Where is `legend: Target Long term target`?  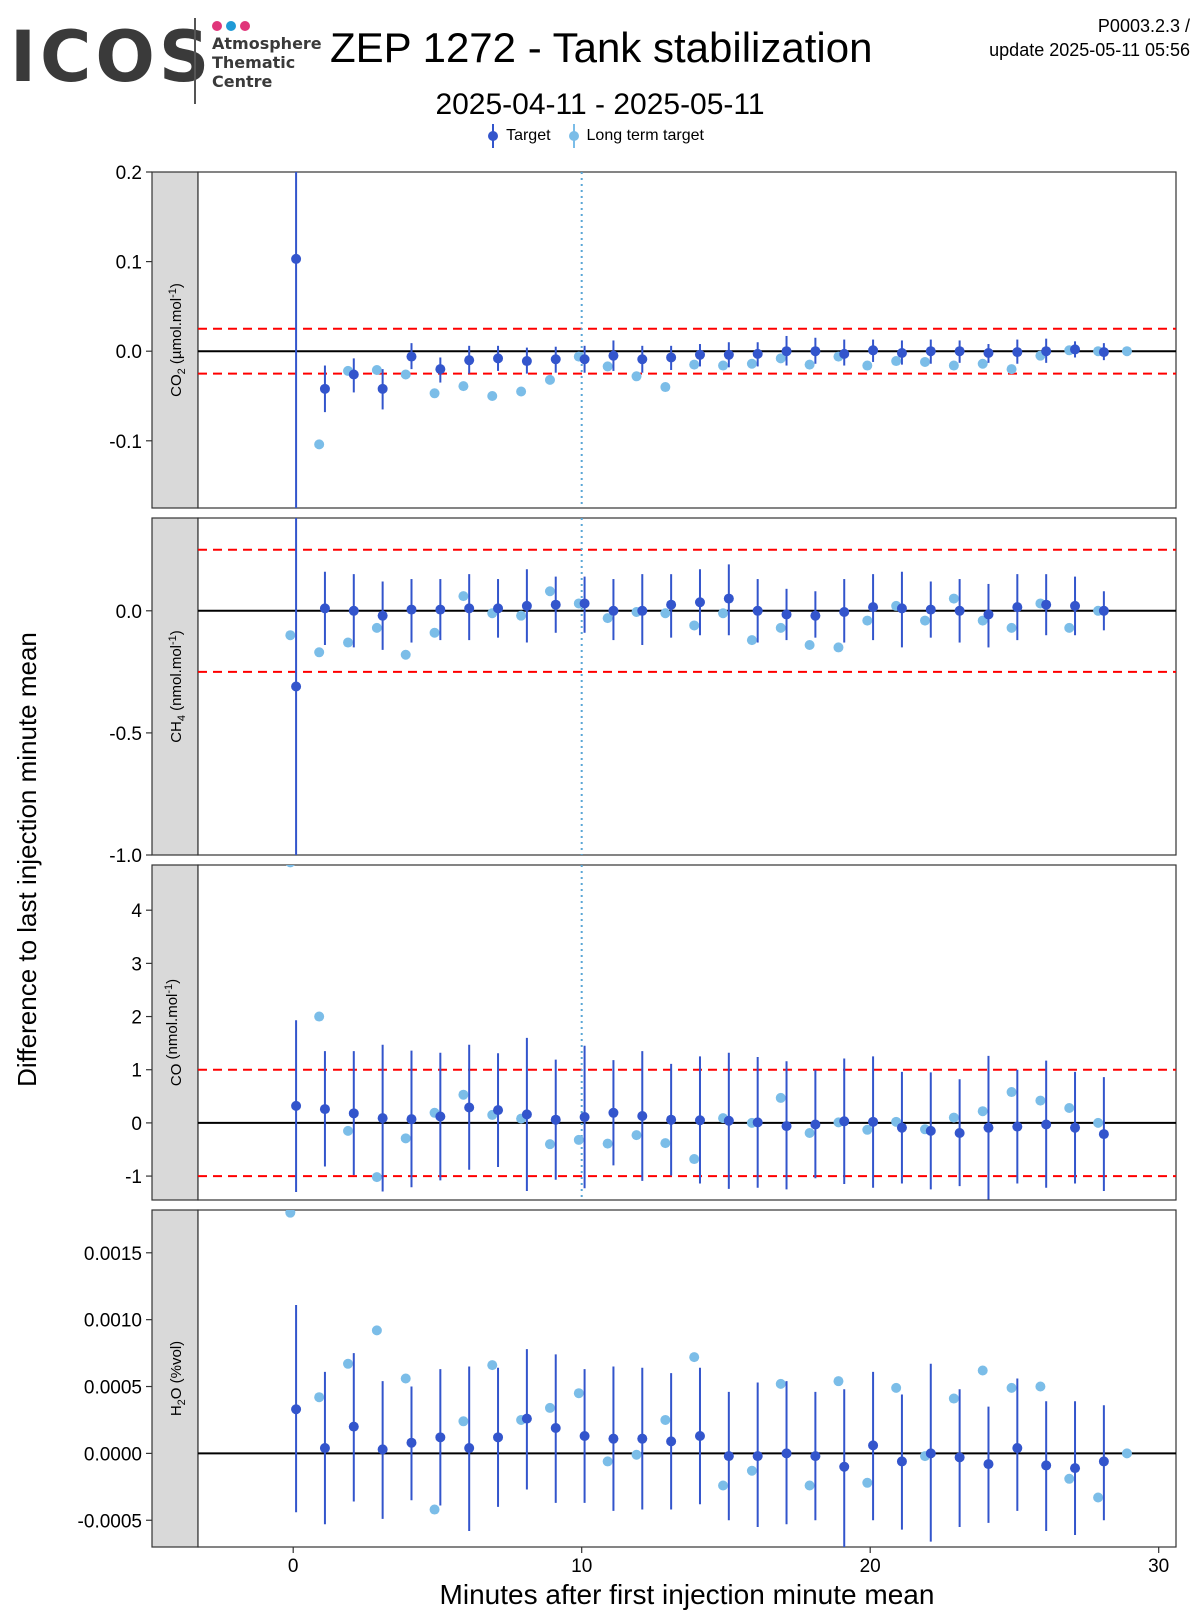 legend: Target Long term target is located at coordinates (600, 136).